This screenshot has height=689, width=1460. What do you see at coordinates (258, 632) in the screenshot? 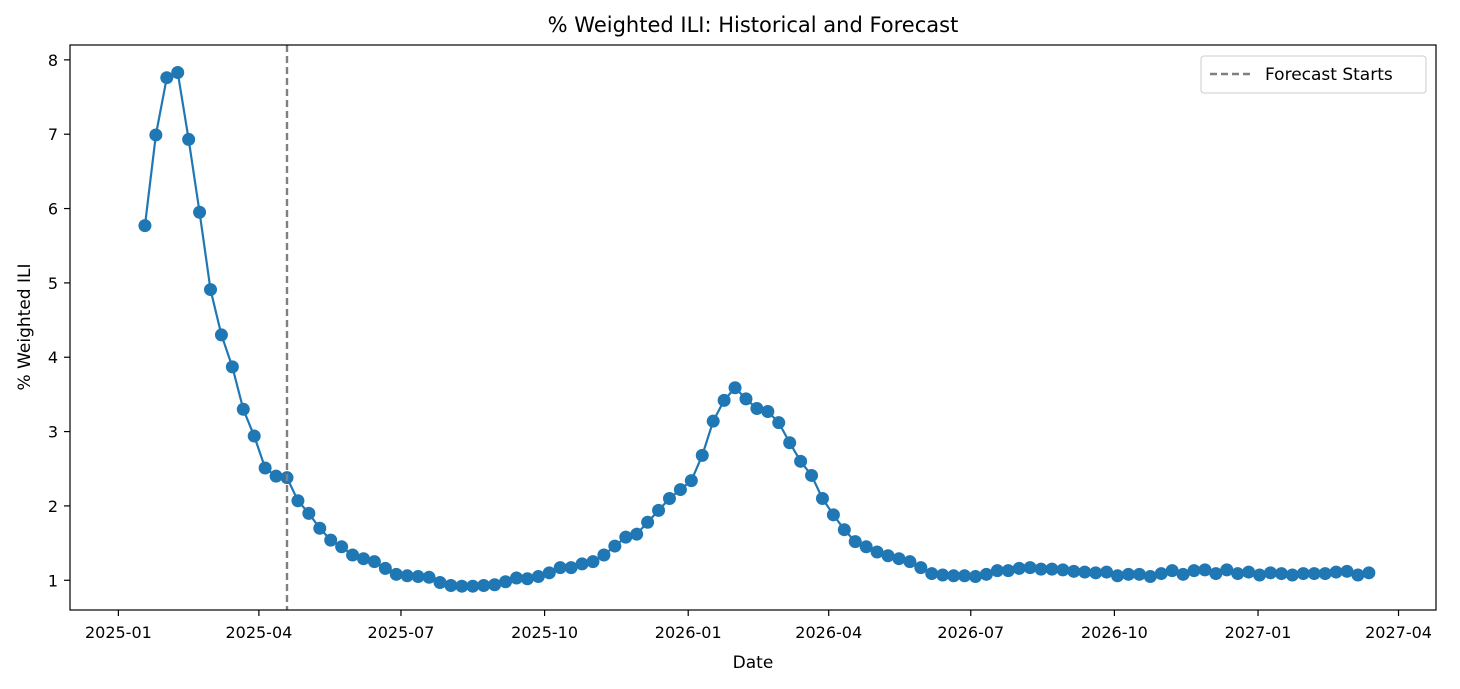
I see `x-tick-label: 2025-04` at bounding box center [258, 632].